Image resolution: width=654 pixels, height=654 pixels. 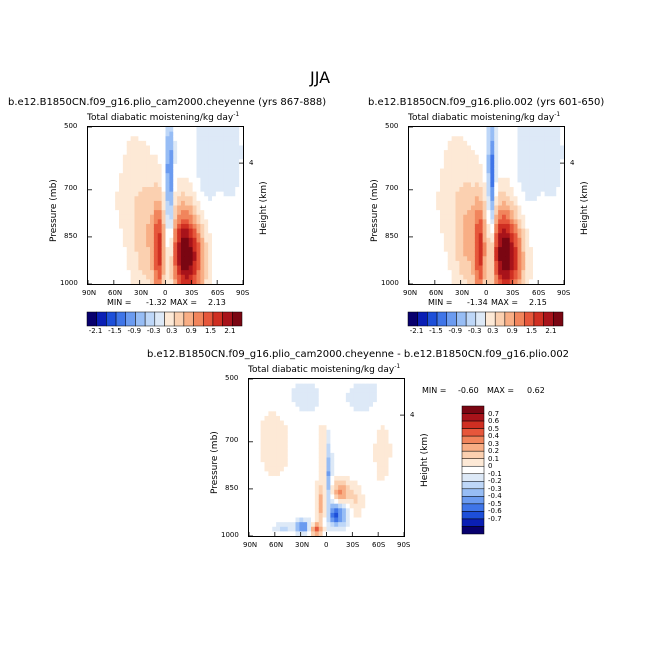 I want to click on colorbar-tick-label: -0.3, so click(x=153, y=331).